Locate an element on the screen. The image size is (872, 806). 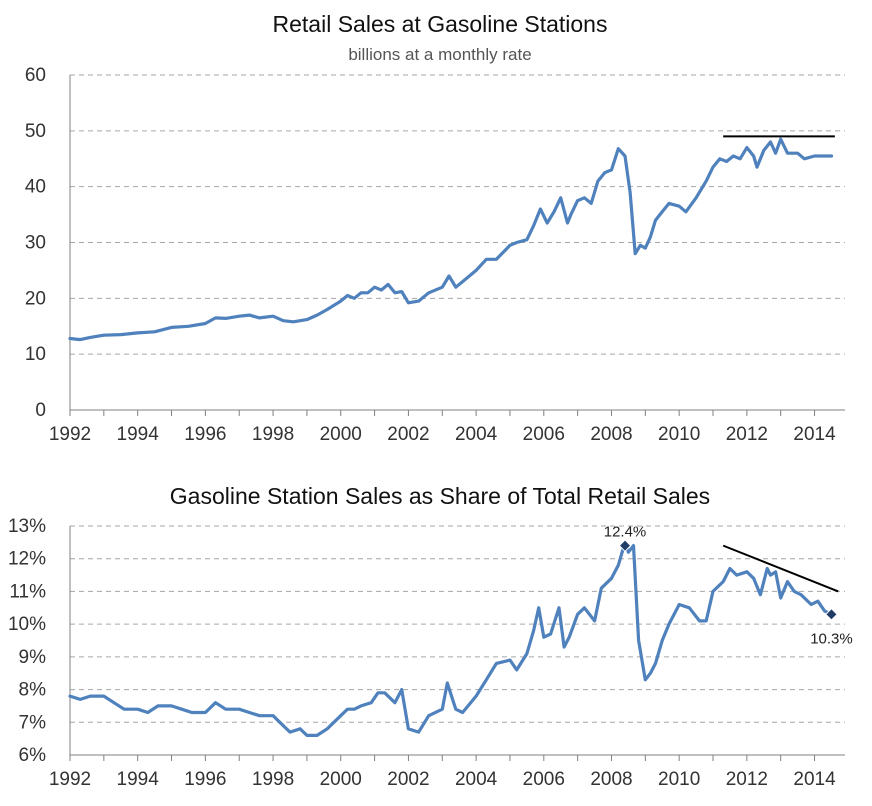
chart1-xtick-label: 2000 is located at coordinates (341, 434).